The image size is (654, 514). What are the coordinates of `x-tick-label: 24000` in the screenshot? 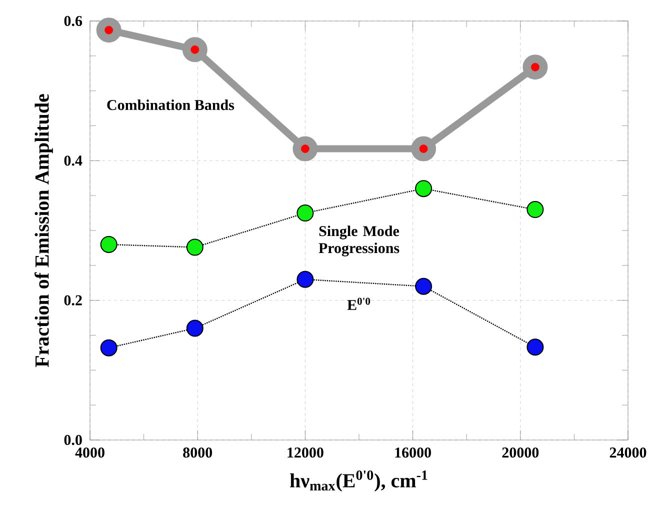 It's located at (628, 453).